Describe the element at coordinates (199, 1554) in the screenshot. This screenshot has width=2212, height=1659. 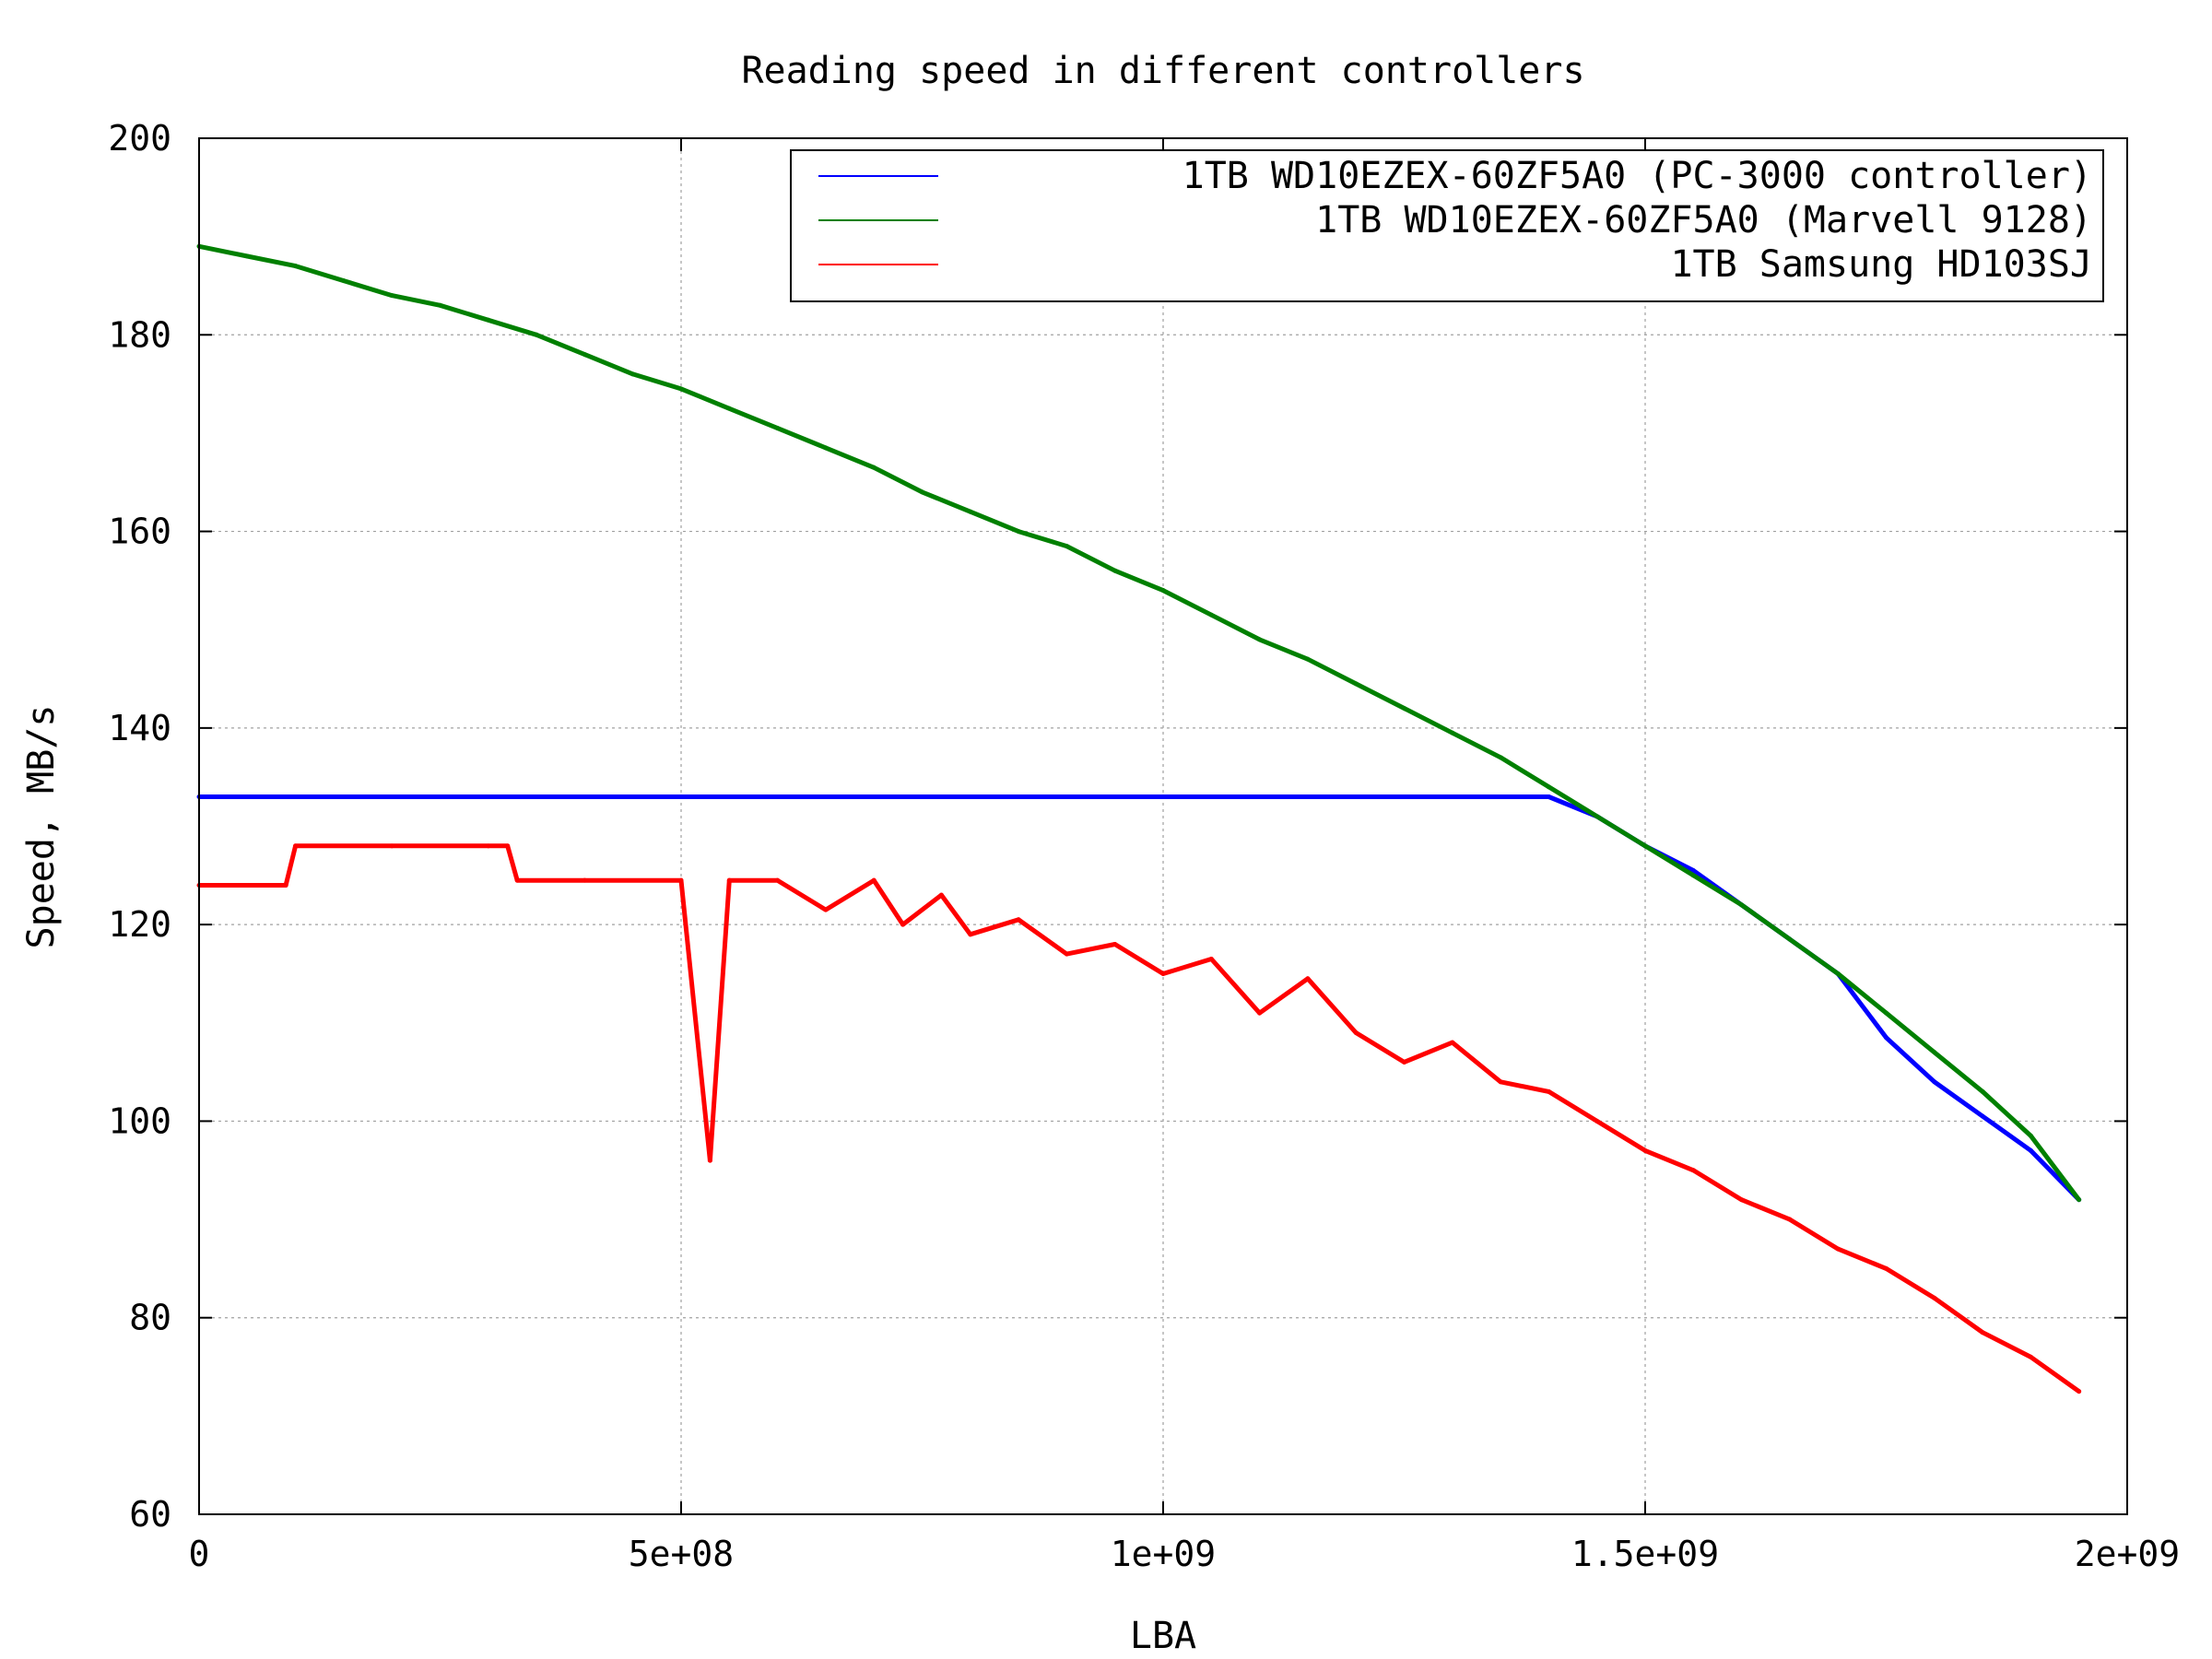
I see `x-tick-label: 0` at that location.